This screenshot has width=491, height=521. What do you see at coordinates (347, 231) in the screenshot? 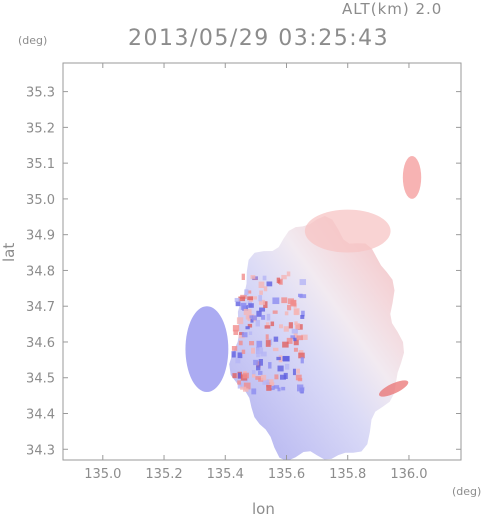
I see `northern-band` at bounding box center [347, 231].